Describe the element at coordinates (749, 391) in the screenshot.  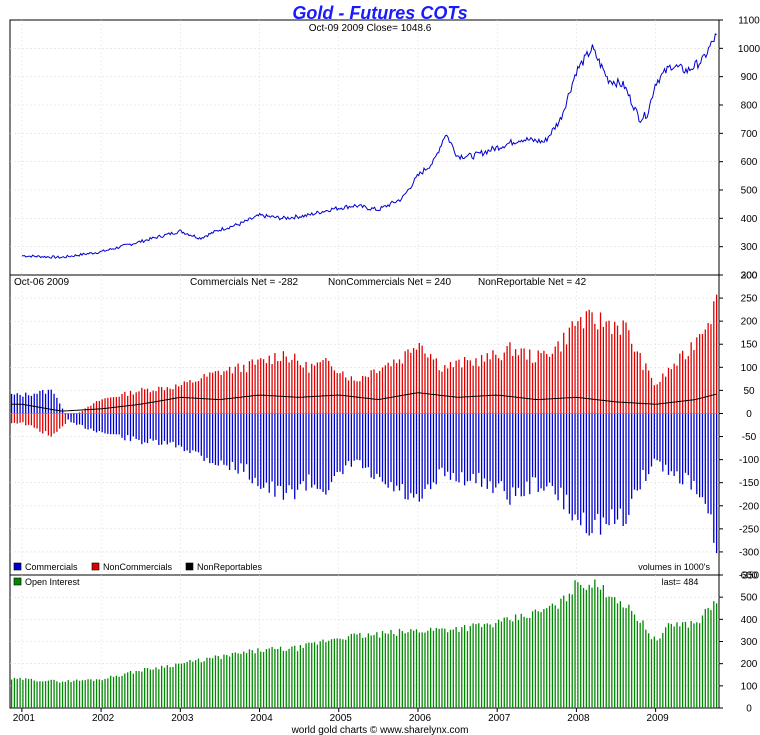
I see `y-tick-label: 50` at that location.